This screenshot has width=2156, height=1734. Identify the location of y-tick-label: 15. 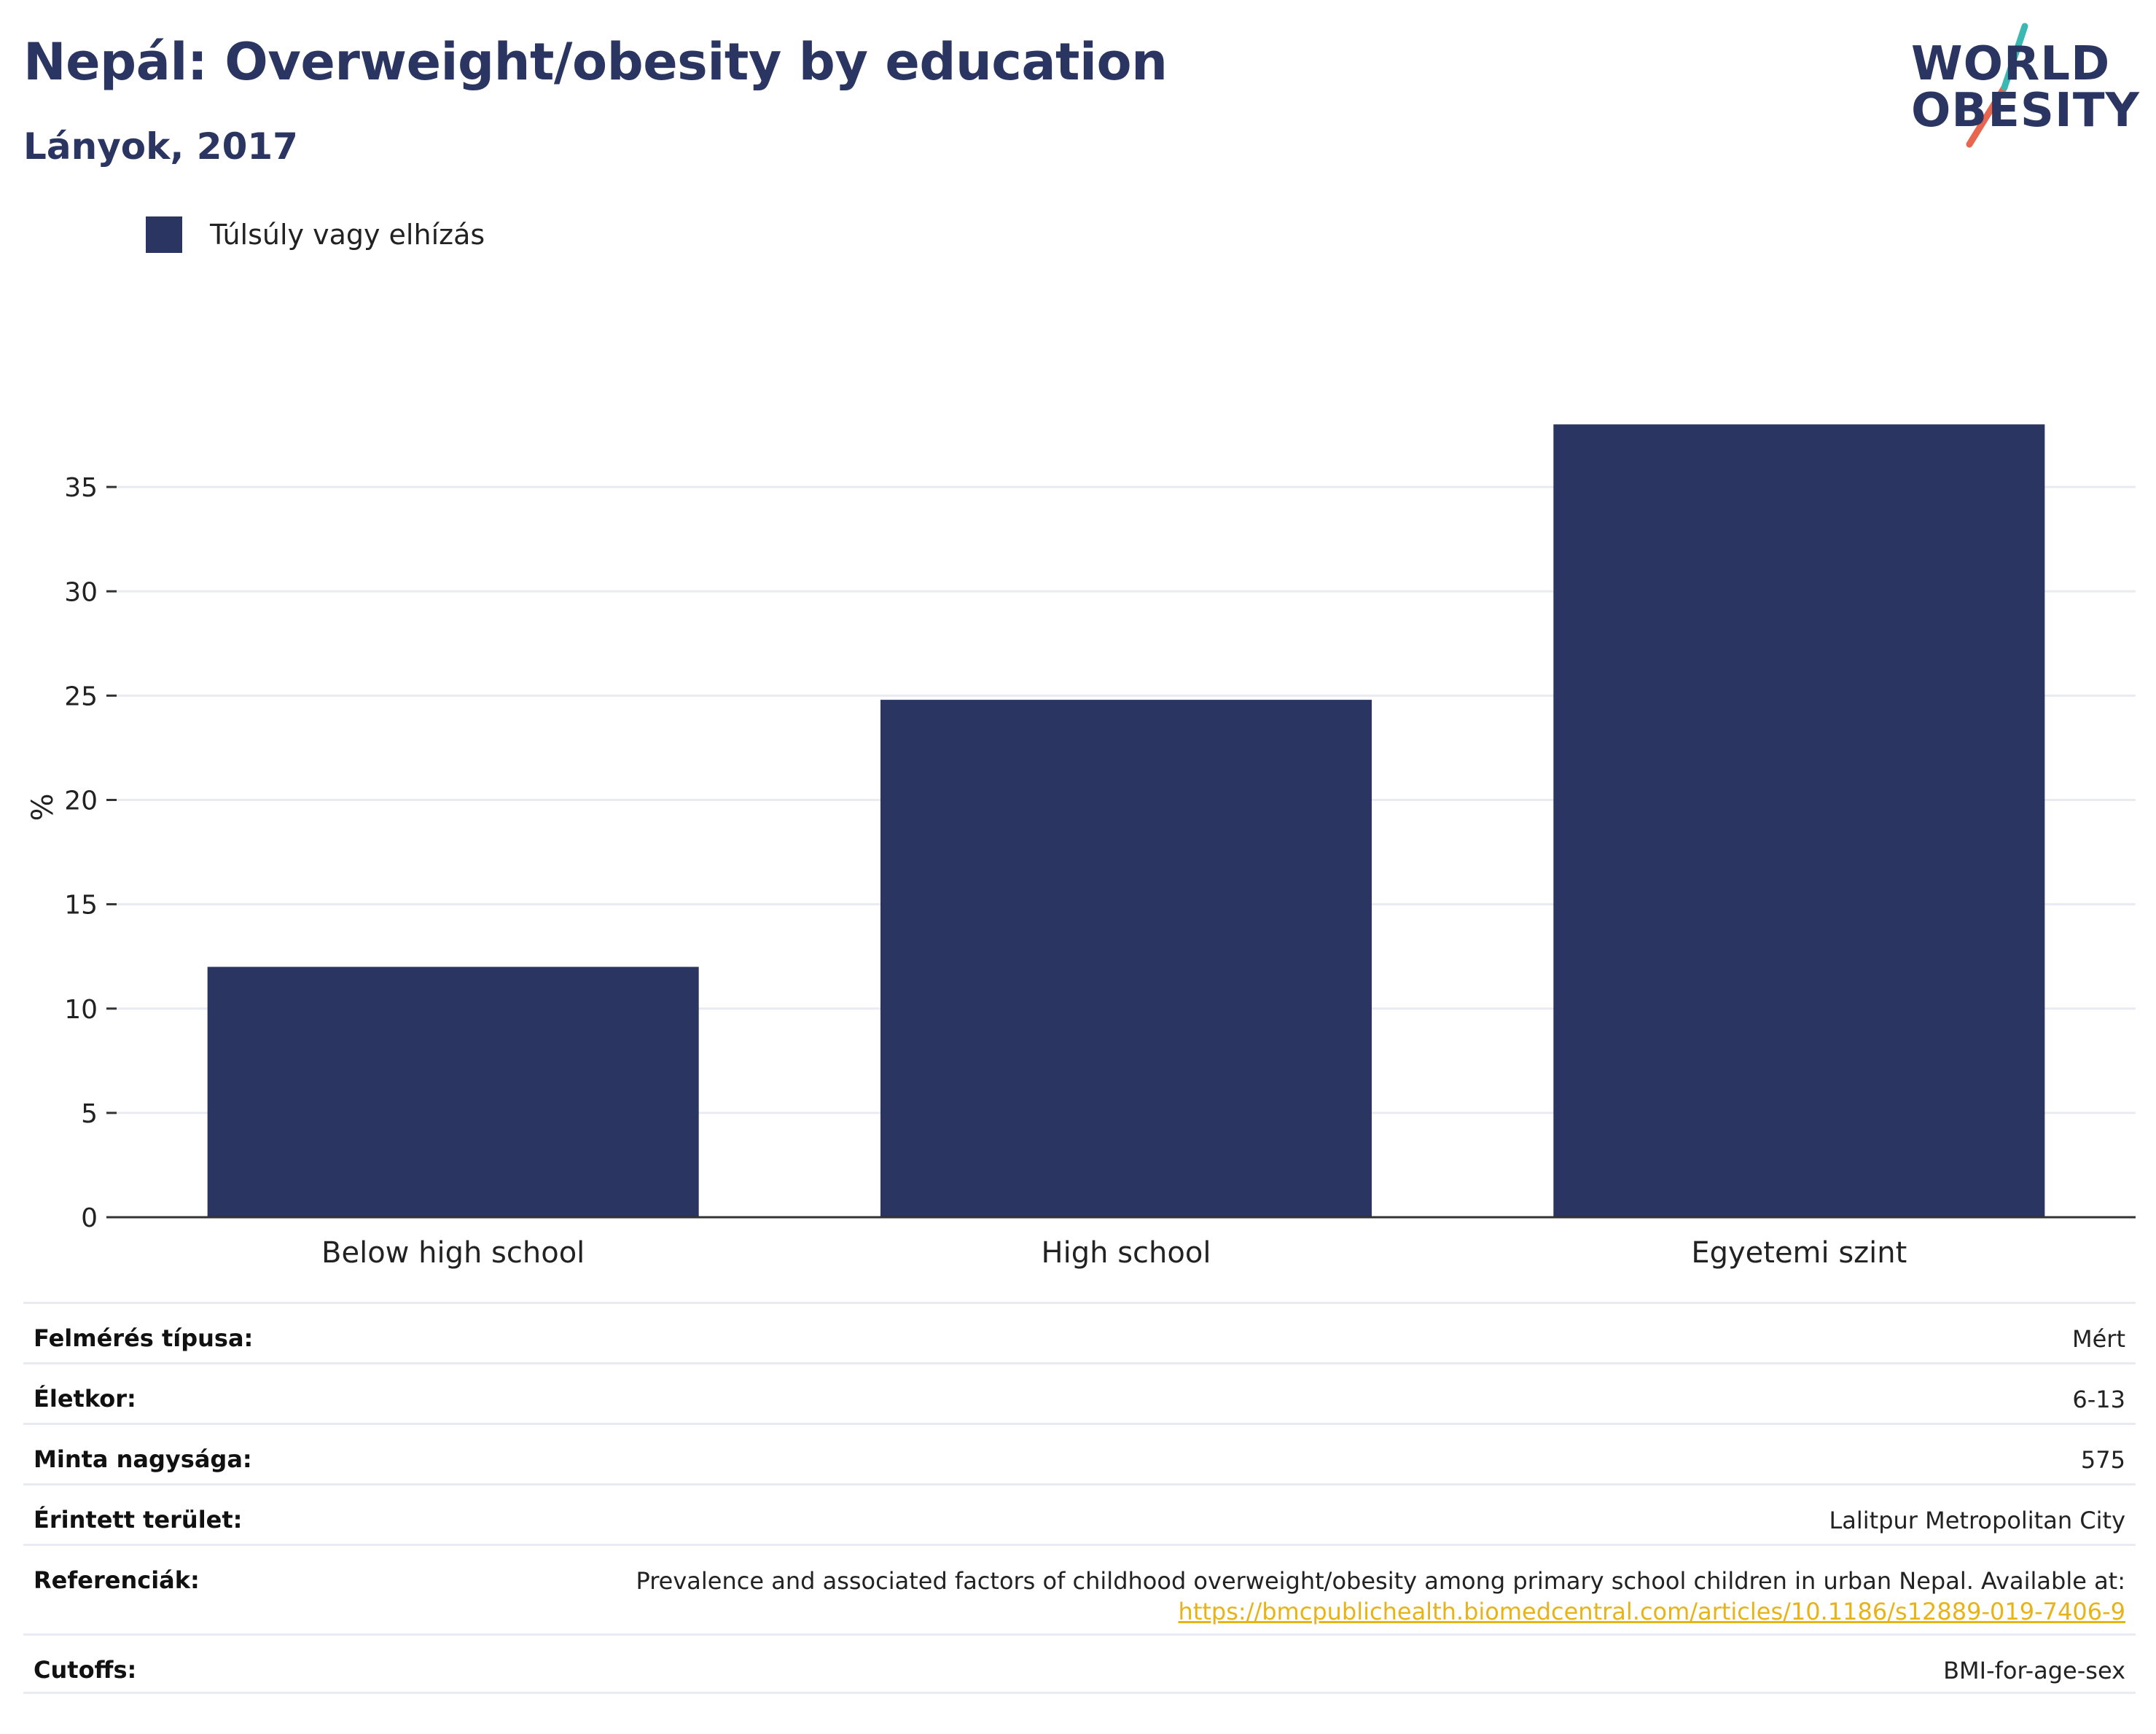
(81, 906).